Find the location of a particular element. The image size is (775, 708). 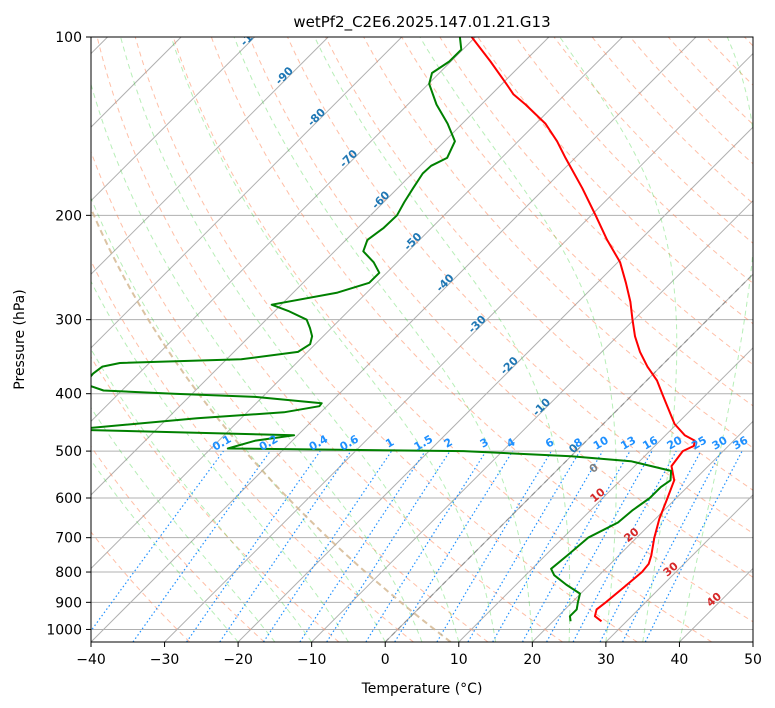

y-axis-label: Pressure (hPa) is located at coordinates (20, 339).